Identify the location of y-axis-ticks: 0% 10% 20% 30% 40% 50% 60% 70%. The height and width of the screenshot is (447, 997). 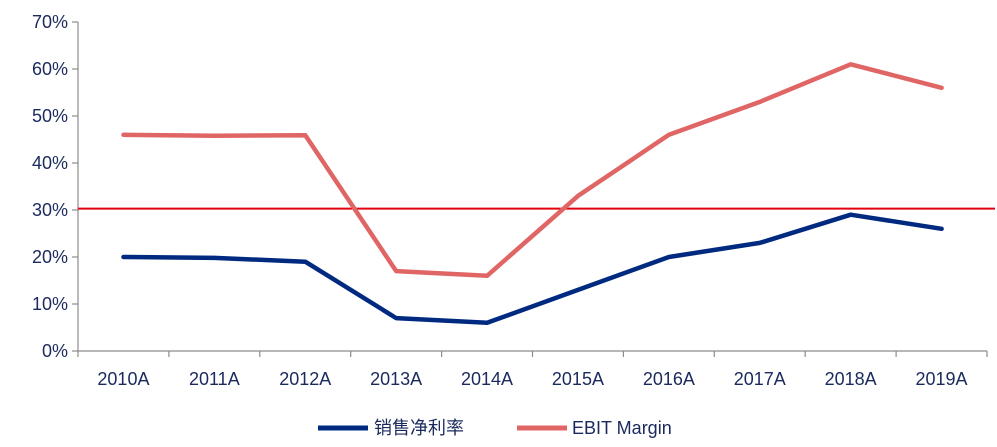
(55, 186).